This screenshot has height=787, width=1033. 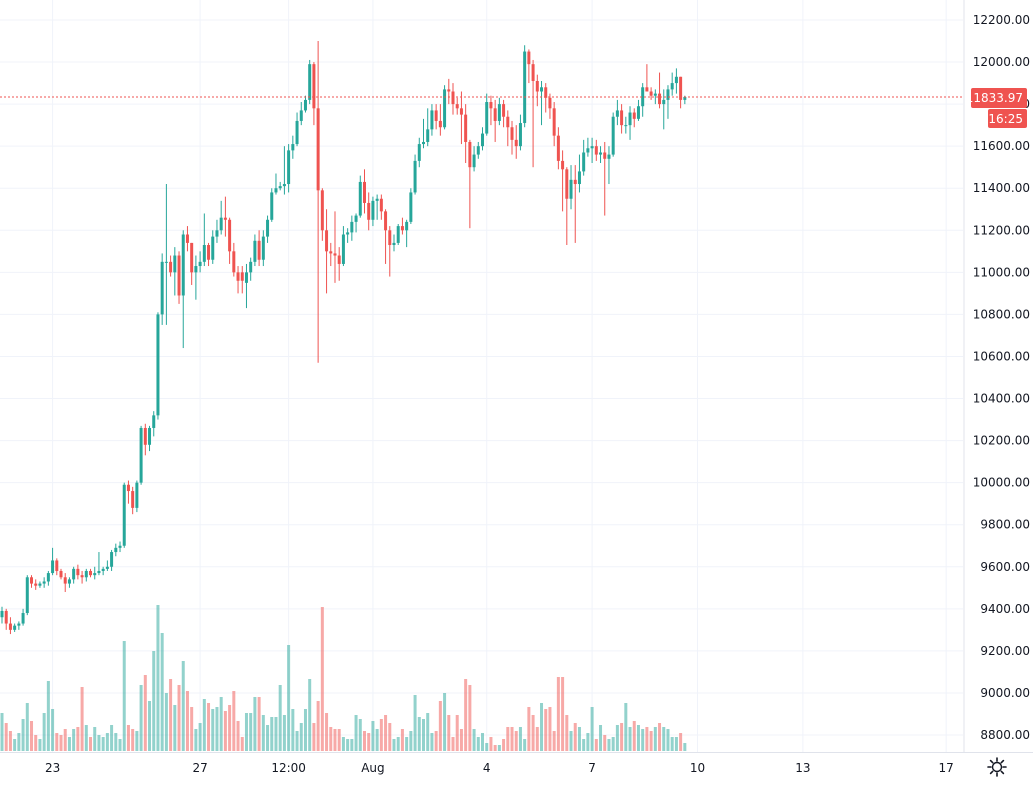 What do you see at coordinates (499, 768) in the screenshot?
I see `time-axis: 23 27 12:00 Aug 4 7 10 13 17` at bounding box center [499, 768].